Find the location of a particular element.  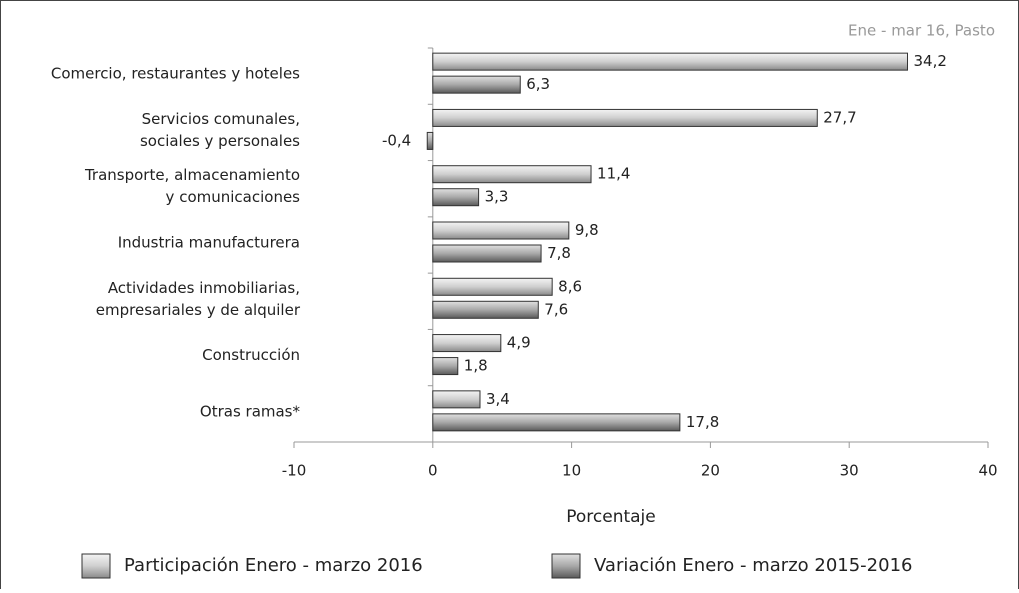

category-label: Industria manufacturera is located at coordinates (209, 243).